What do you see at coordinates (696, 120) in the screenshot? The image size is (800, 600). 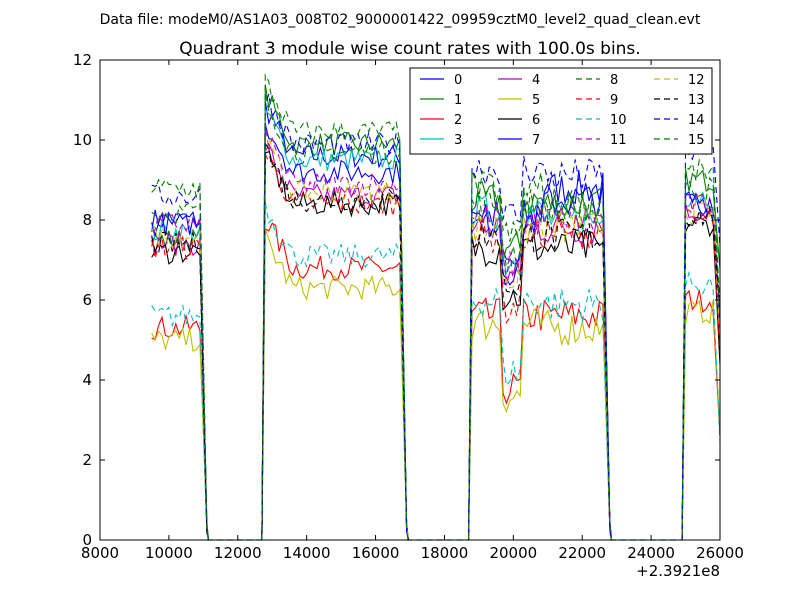 I see `legend-label: 14` at bounding box center [696, 120].